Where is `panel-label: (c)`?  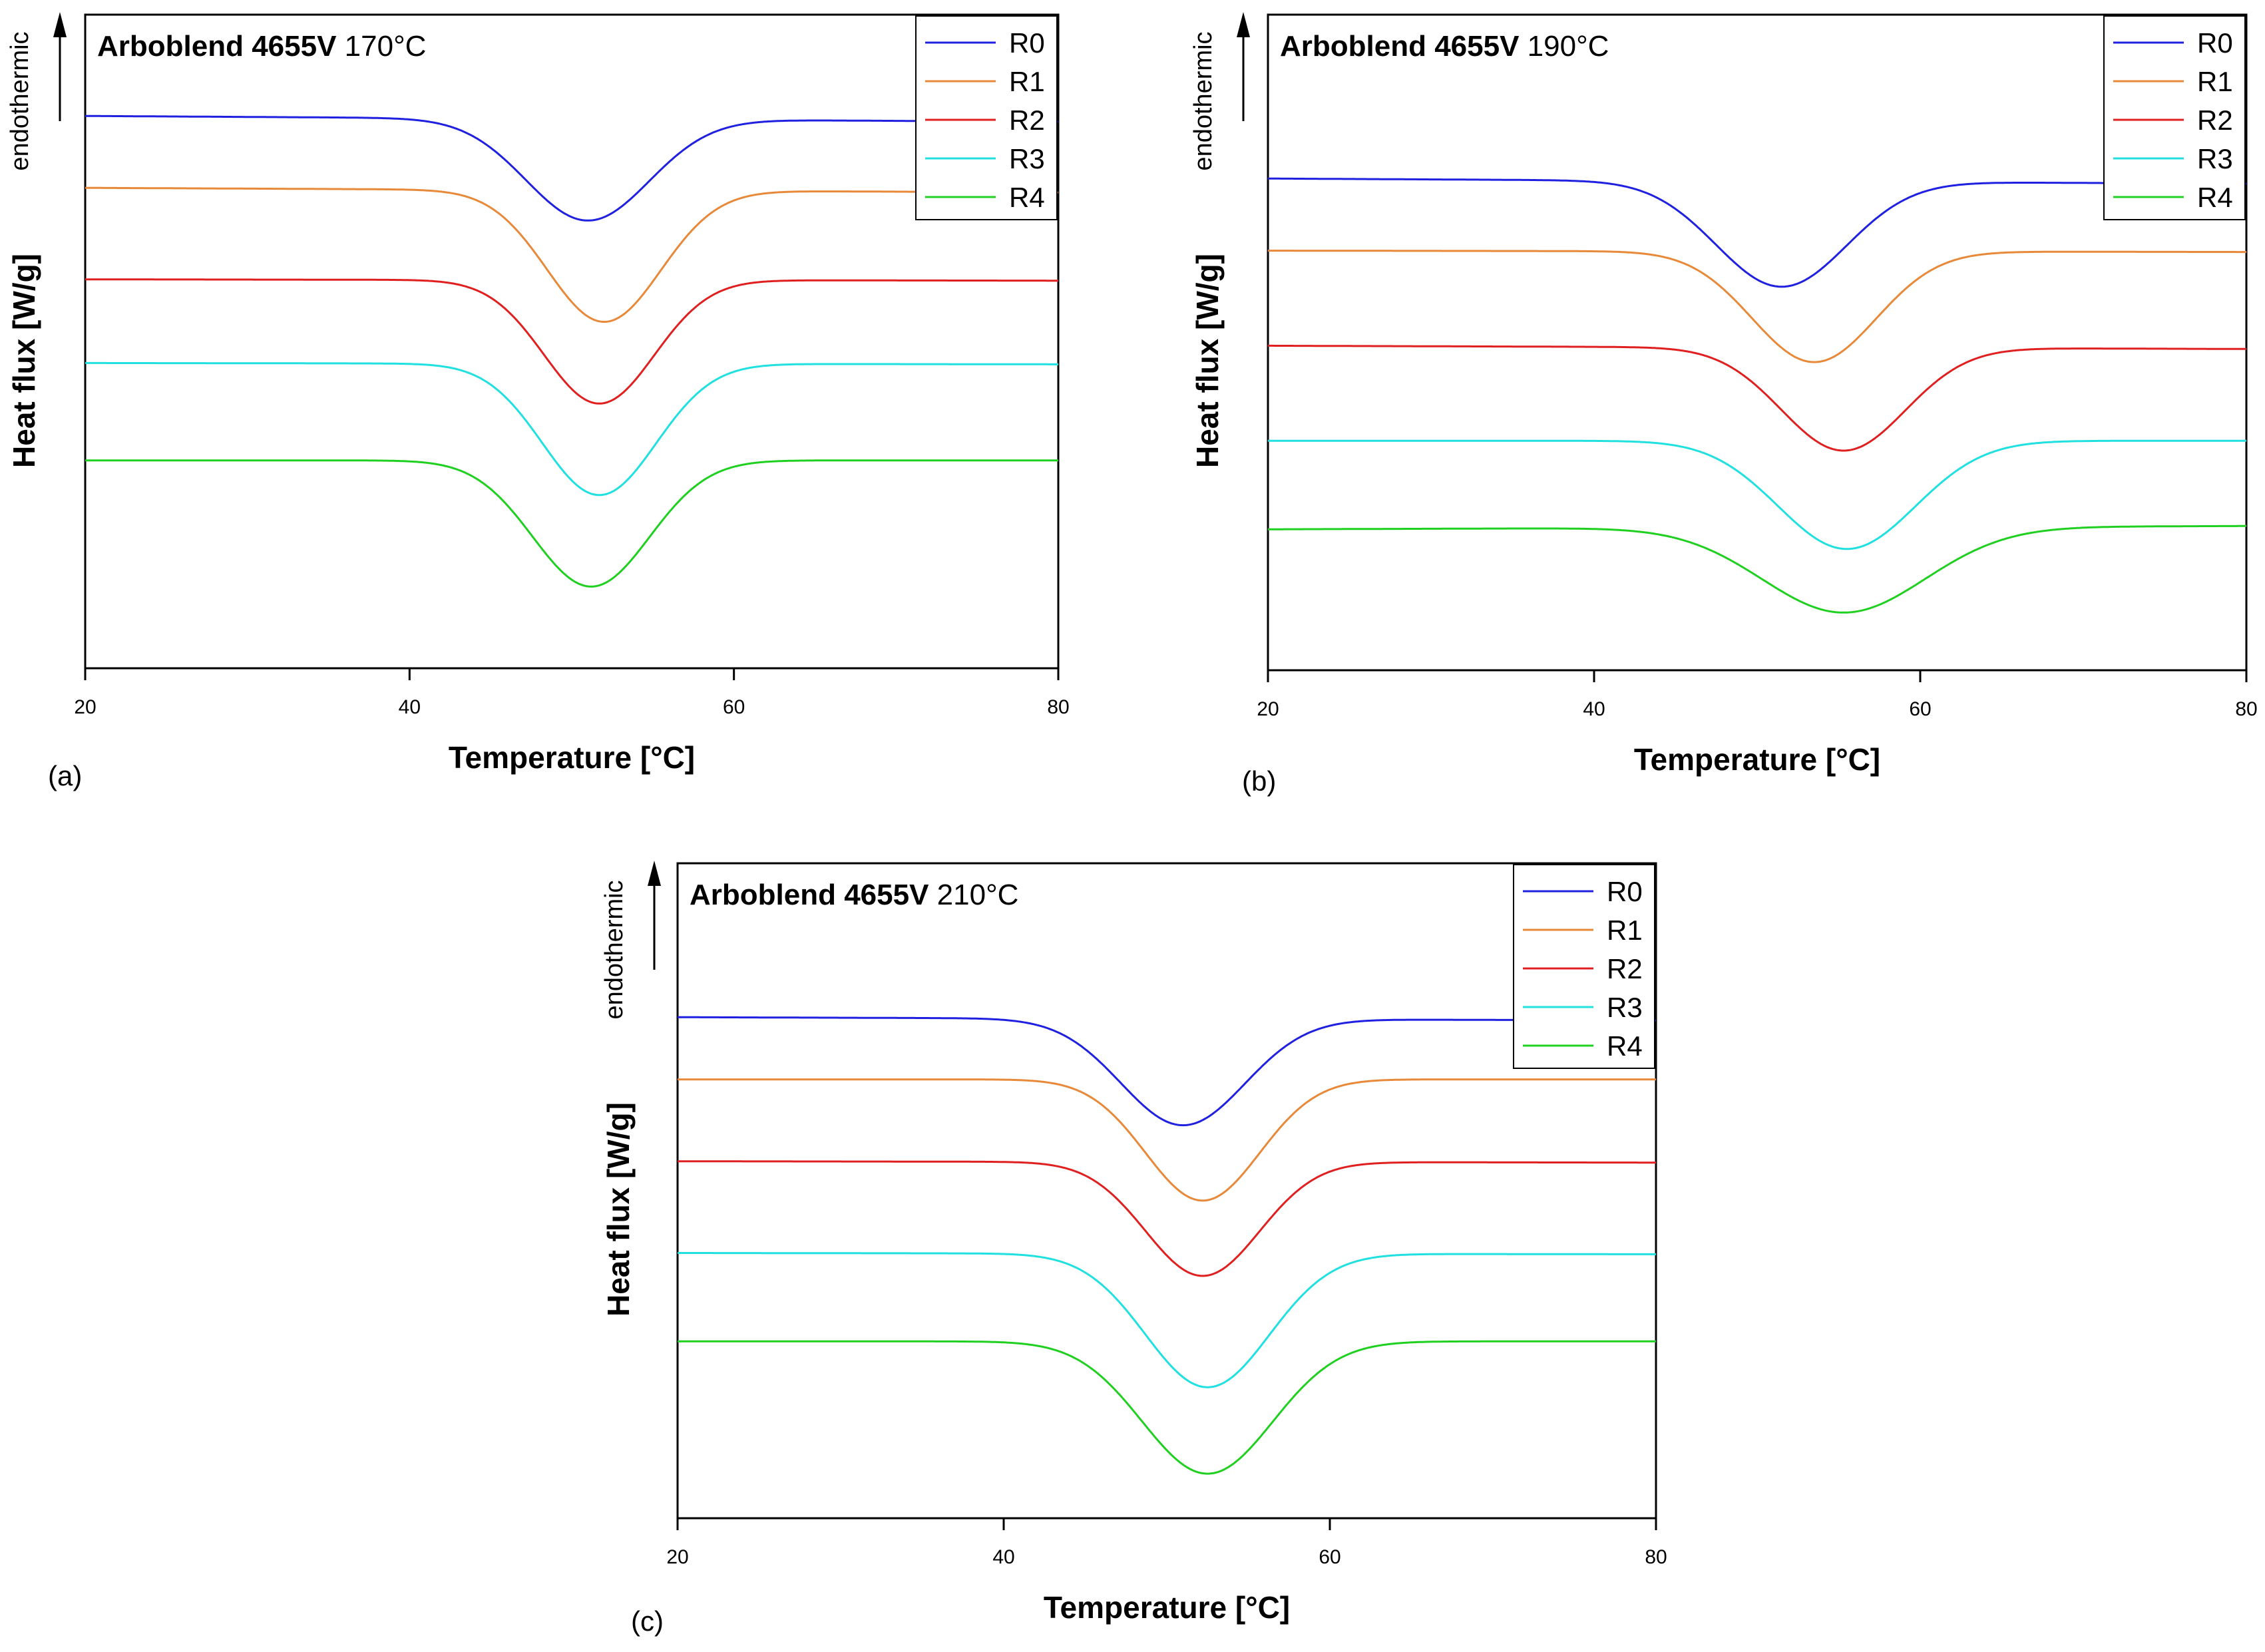
panel-label: (c) is located at coordinates (647, 1621).